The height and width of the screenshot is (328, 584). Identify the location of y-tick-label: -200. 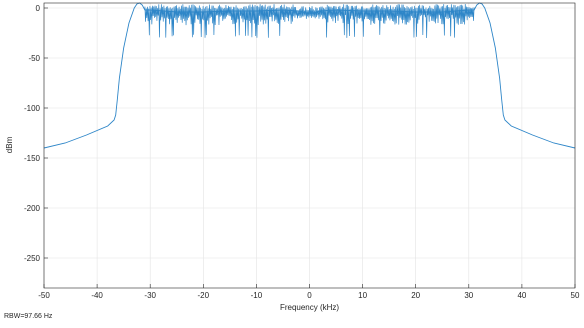
(32, 208).